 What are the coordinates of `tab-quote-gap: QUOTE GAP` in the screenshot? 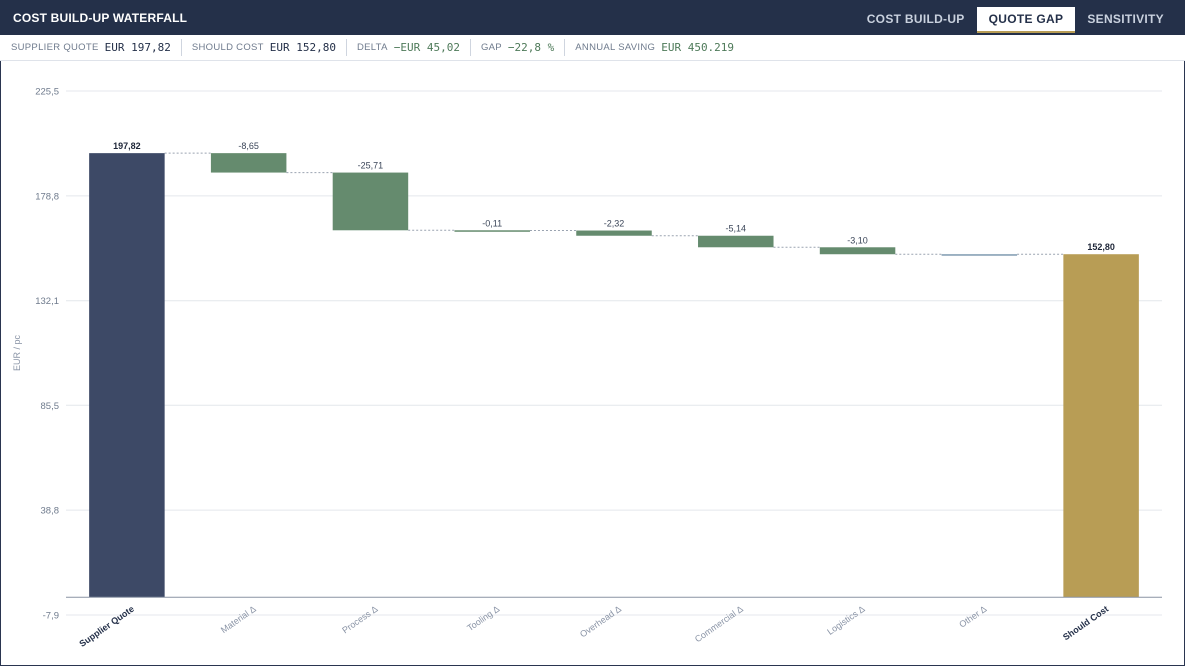 It's located at (1026, 20).